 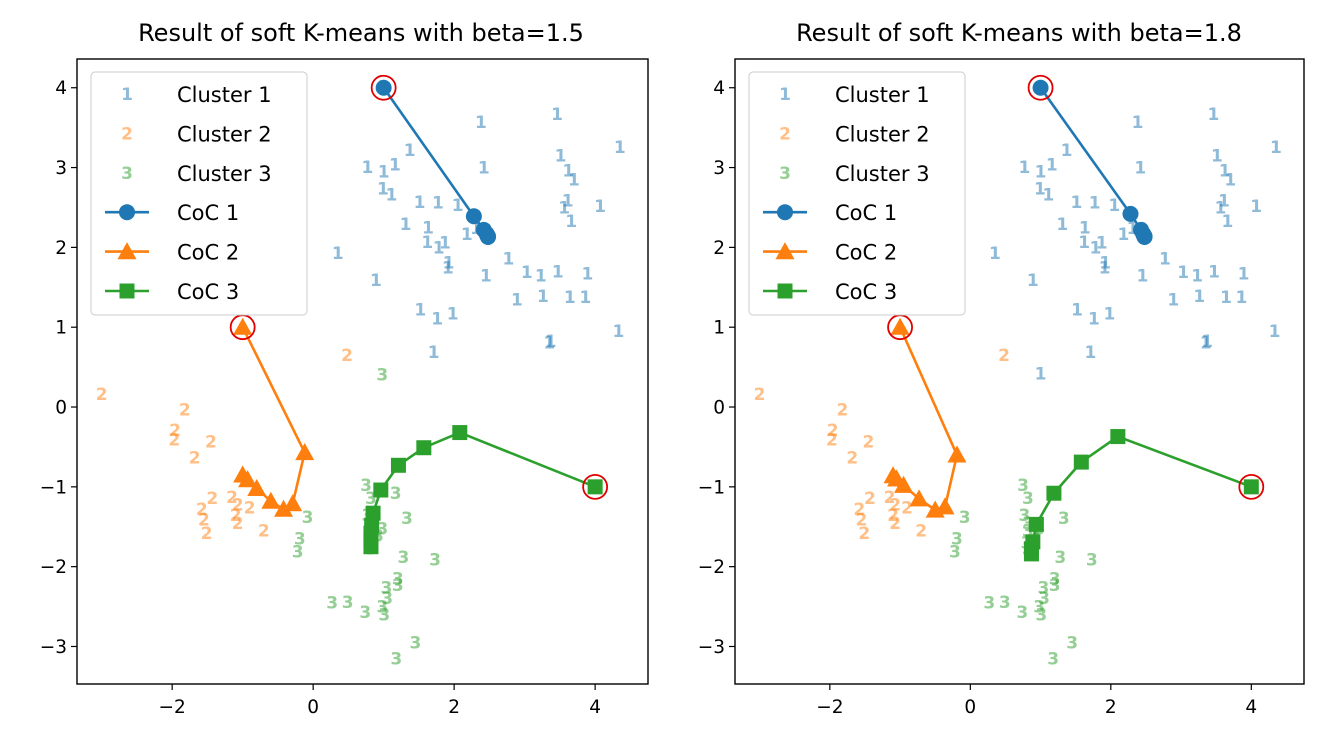 What do you see at coordinates (208, 292) in the screenshot?
I see `legend-label: CoC 3` at bounding box center [208, 292].